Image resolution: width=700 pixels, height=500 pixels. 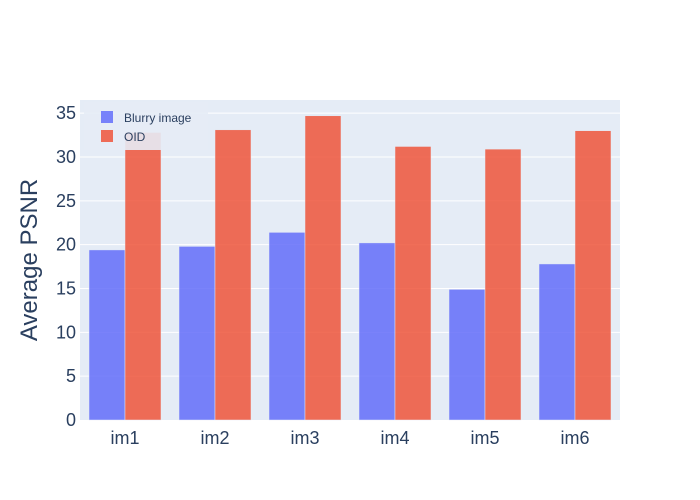 I want to click on bar-oid-im5, so click(x=503, y=284).